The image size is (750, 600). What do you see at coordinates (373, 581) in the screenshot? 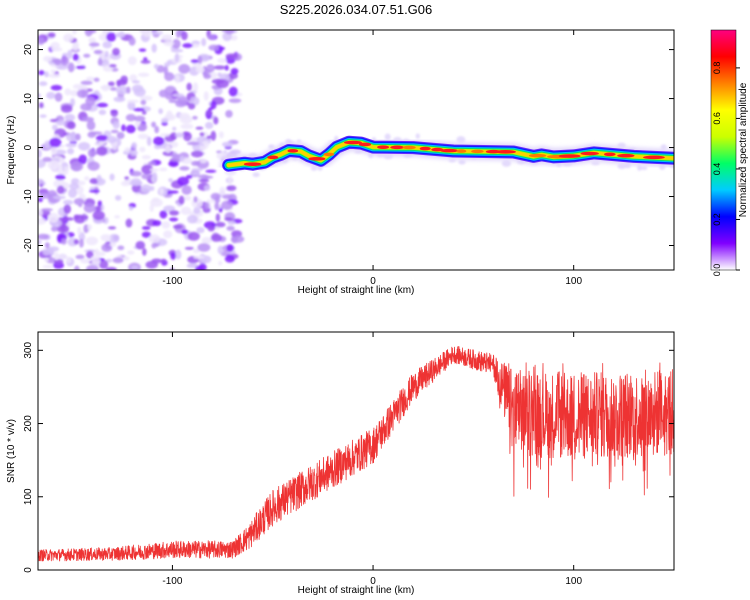
I see `snr-x-tick-label: 0` at bounding box center [373, 581].